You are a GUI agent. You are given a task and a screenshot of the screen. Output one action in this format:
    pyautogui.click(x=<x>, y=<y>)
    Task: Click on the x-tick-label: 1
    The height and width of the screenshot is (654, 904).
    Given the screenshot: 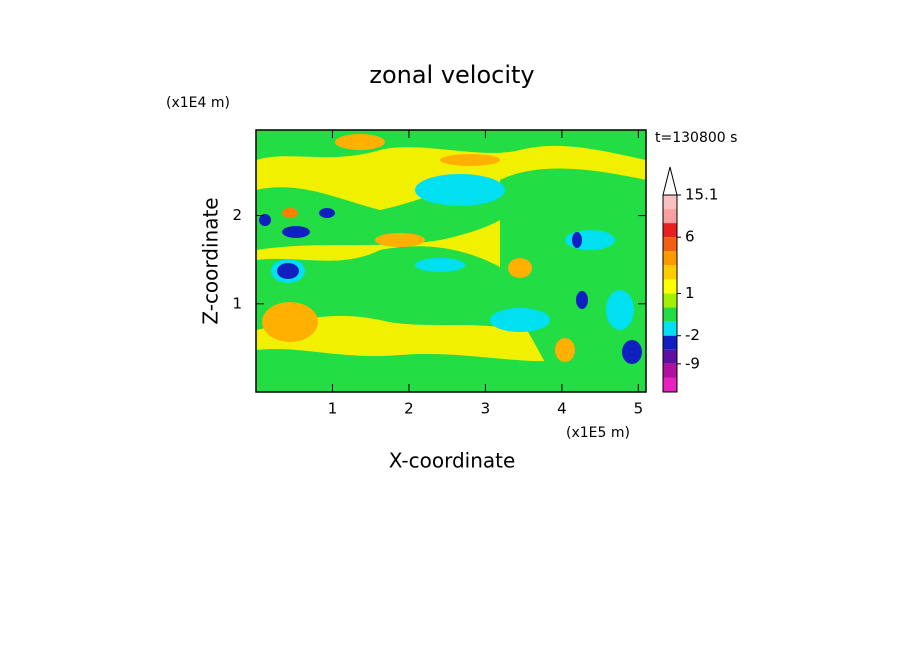 What is the action you would take?
    pyautogui.click(x=333, y=409)
    